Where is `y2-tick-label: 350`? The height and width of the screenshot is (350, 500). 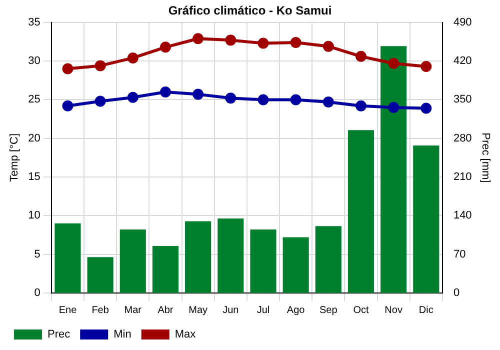
y2-tick-label: 350 is located at coordinates (462, 100).